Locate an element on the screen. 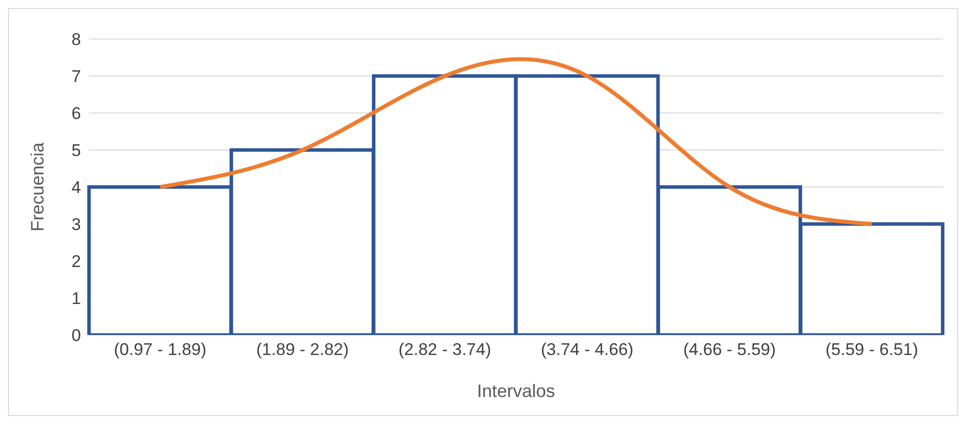 The image size is (966, 424). y-tick-label: 3 is located at coordinates (76, 224).